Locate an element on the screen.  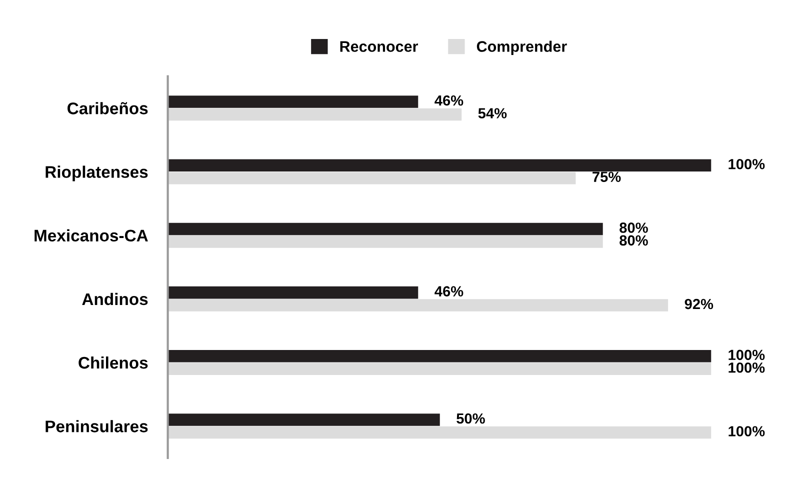
legend-label: Comprender is located at coordinates (521, 47).